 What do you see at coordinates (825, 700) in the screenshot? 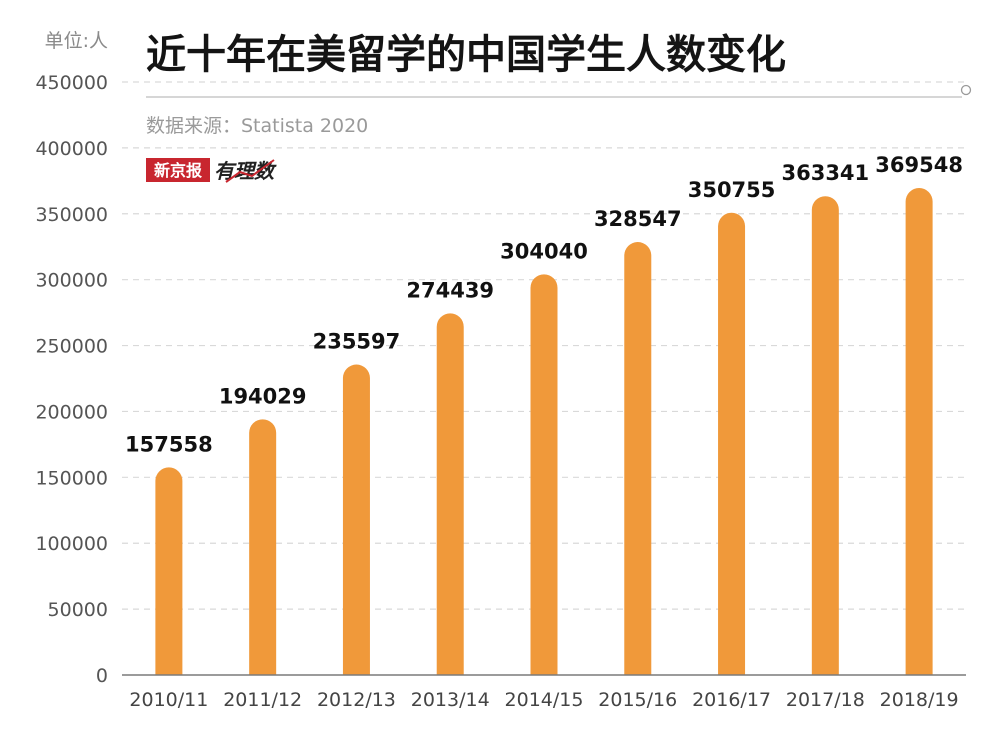
I see `x-tick-label: 2017/18` at bounding box center [825, 700].